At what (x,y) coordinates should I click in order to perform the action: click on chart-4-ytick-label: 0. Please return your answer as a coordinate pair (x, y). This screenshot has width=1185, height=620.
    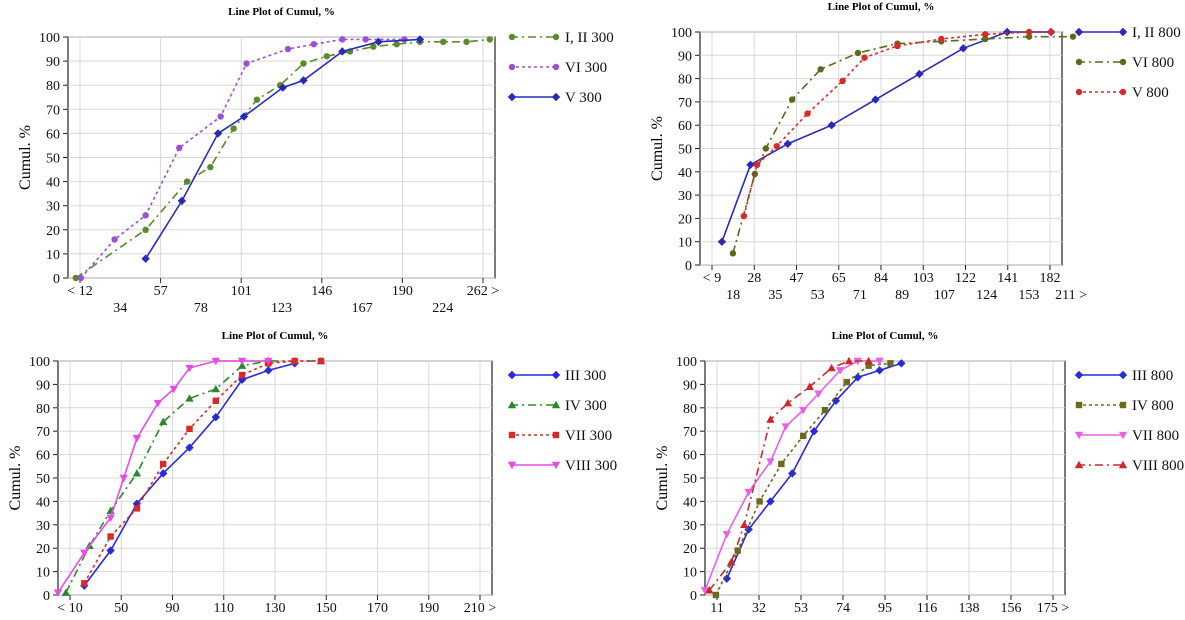
    Looking at the image, I should click on (693, 596).